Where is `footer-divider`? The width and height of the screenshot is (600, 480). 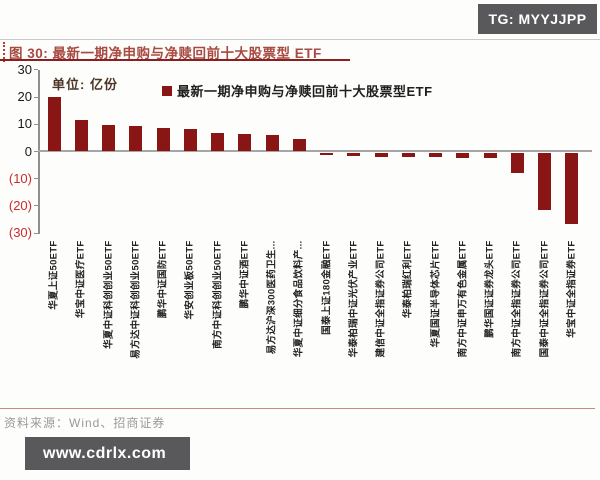
footer-divider is located at coordinates (297, 408).